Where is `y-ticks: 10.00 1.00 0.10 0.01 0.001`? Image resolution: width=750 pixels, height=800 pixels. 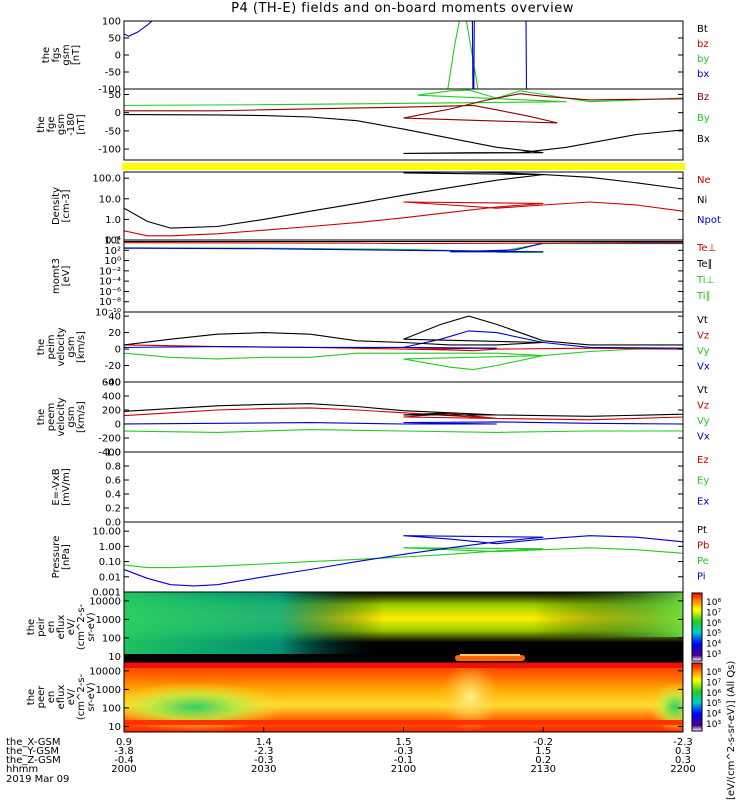
y-ticks: 10.00 1.00 0.10 0.01 0.001 is located at coordinates (387, 563).